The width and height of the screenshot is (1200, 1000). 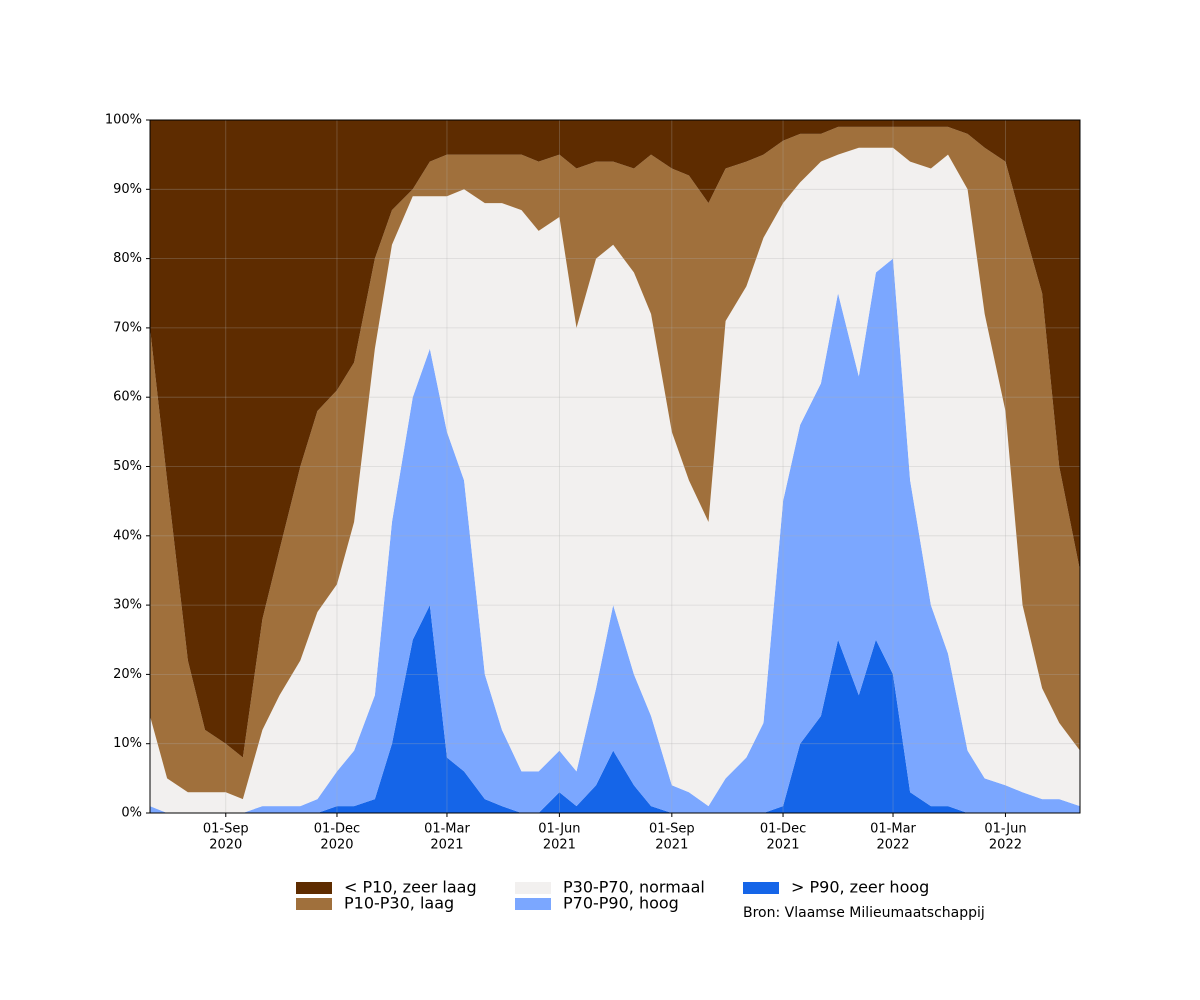 What do you see at coordinates (127, 327) in the screenshot?
I see `y-tick-label: 70%` at bounding box center [127, 327].